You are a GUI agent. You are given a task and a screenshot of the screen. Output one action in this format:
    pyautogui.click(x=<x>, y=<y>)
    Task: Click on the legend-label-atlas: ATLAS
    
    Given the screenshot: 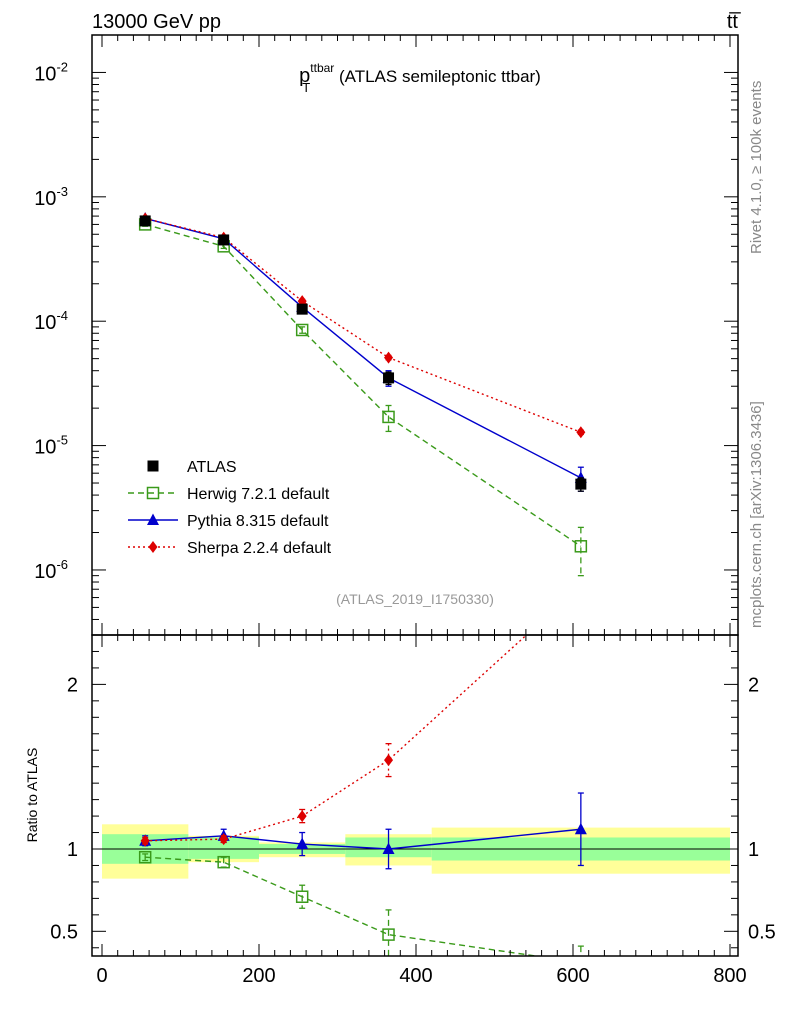 What is the action you would take?
    pyautogui.click(x=212, y=467)
    